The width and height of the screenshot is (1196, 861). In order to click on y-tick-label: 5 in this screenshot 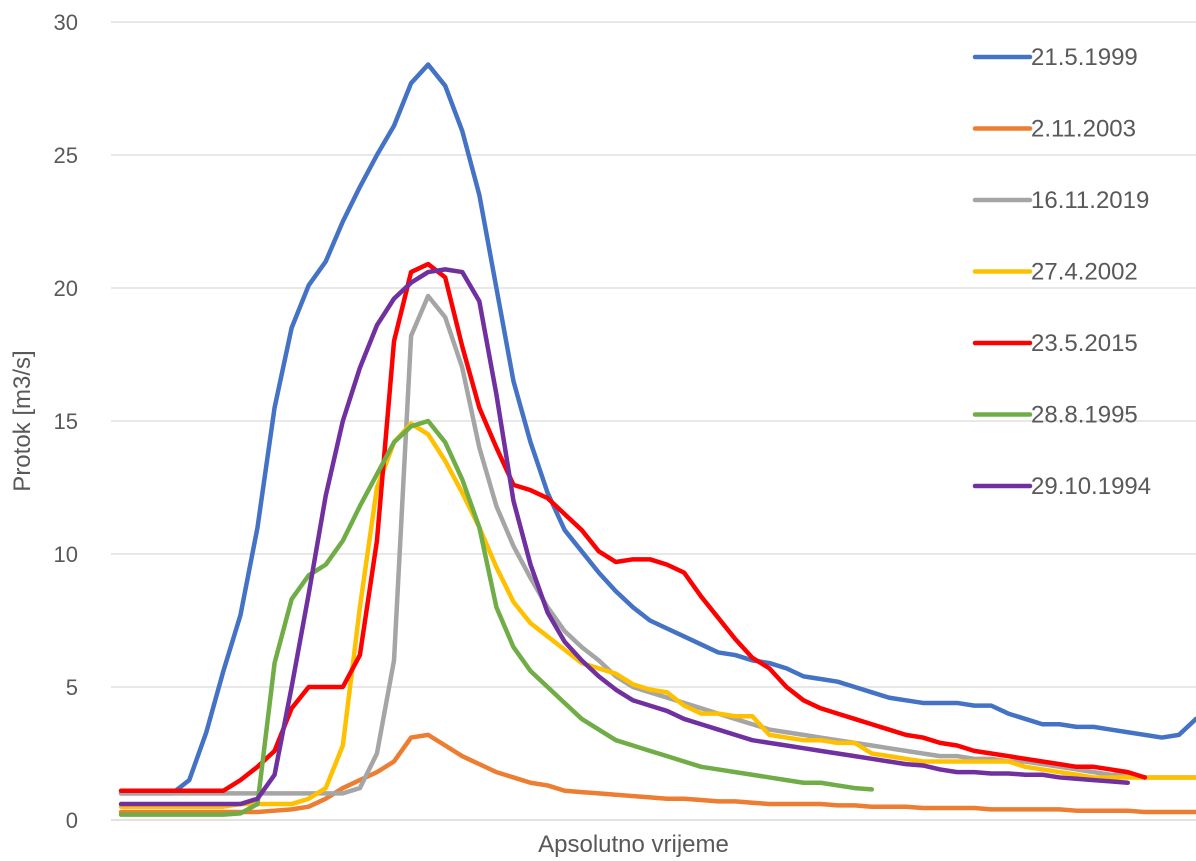, I will do `click(72, 687)`.